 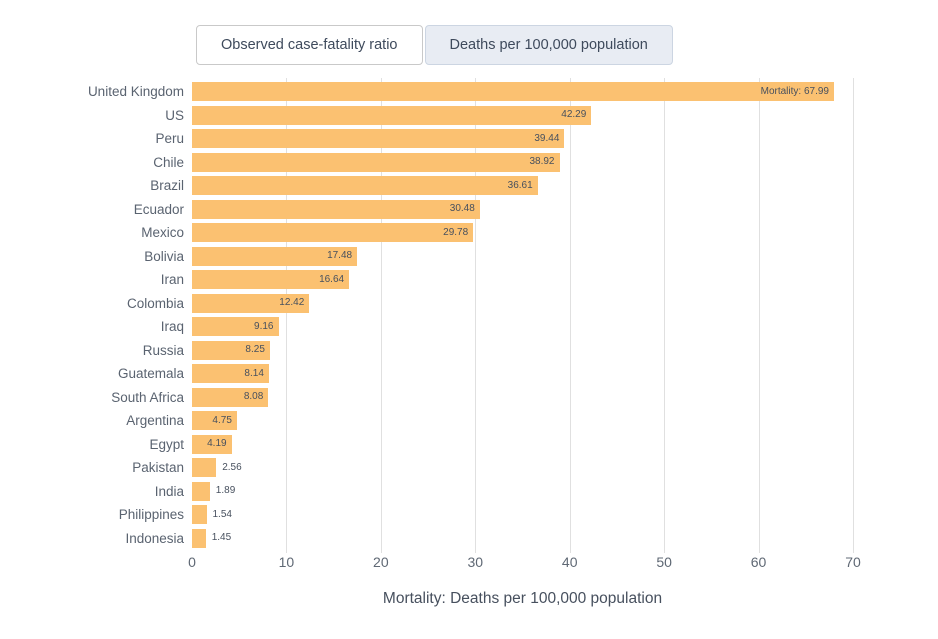 What do you see at coordinates (235, 327) in the screenshot?
I see `bar-iraq: 9.16` at bounding box center [235, 327].